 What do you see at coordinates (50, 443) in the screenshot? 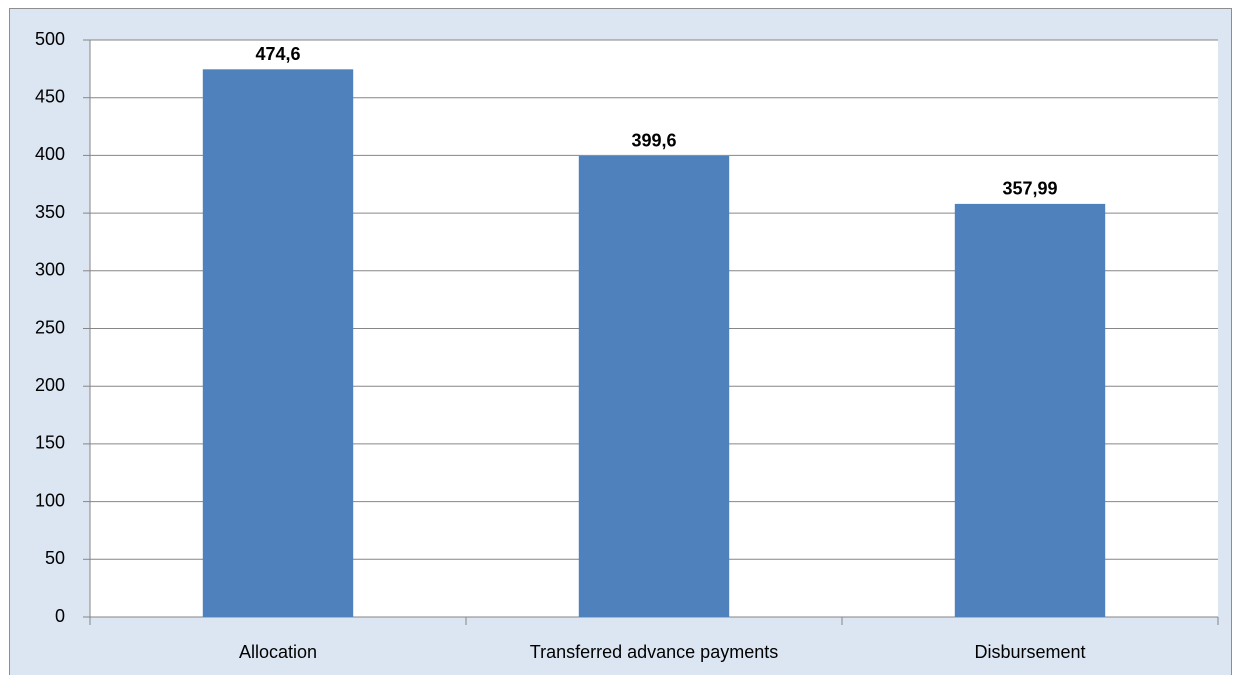
I see `y-tick-label: 150` at bounding box center [50, 443].